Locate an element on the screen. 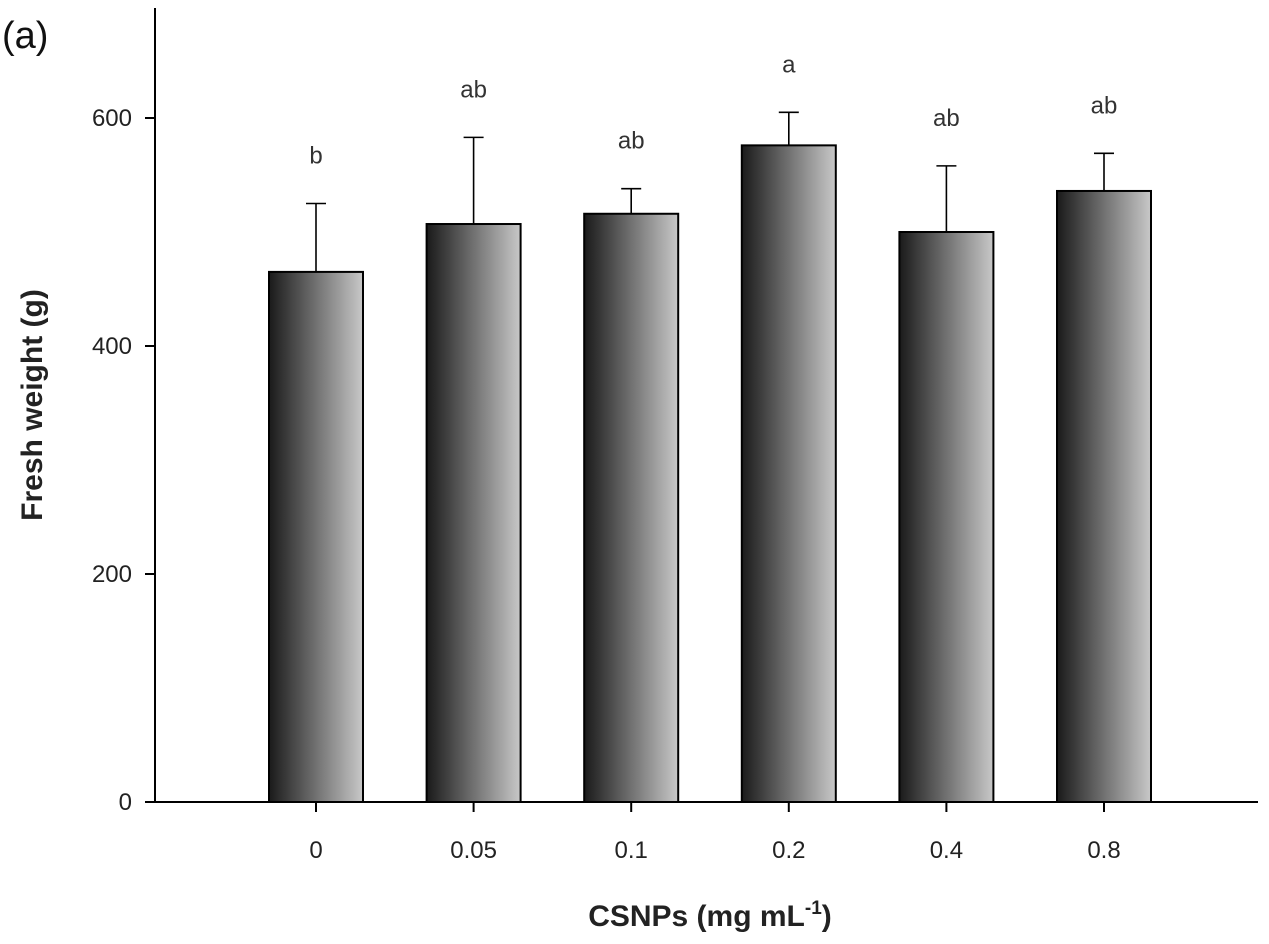 The height and width of the screenshot is (944, 1269). y-tick-label-400: 400 is located at coordinates (112, 346).